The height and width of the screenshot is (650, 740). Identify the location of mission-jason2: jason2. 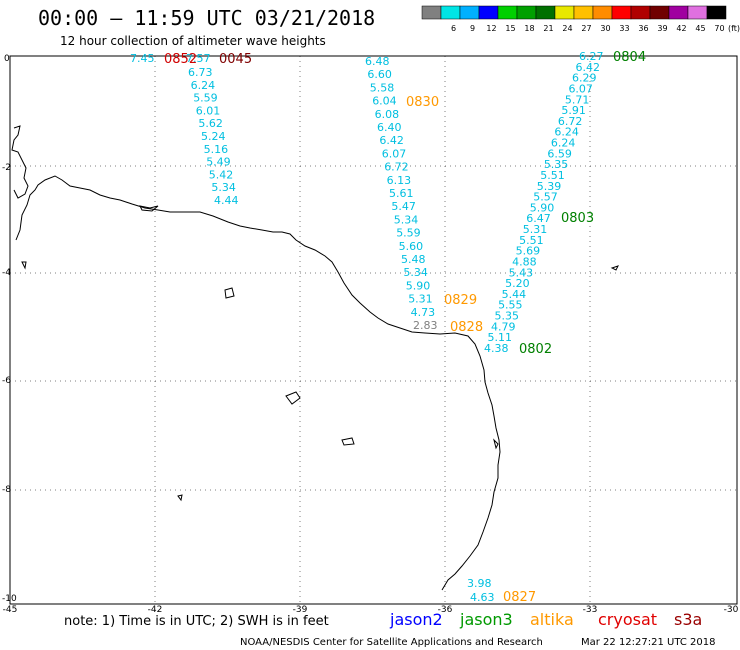
(416, 619).